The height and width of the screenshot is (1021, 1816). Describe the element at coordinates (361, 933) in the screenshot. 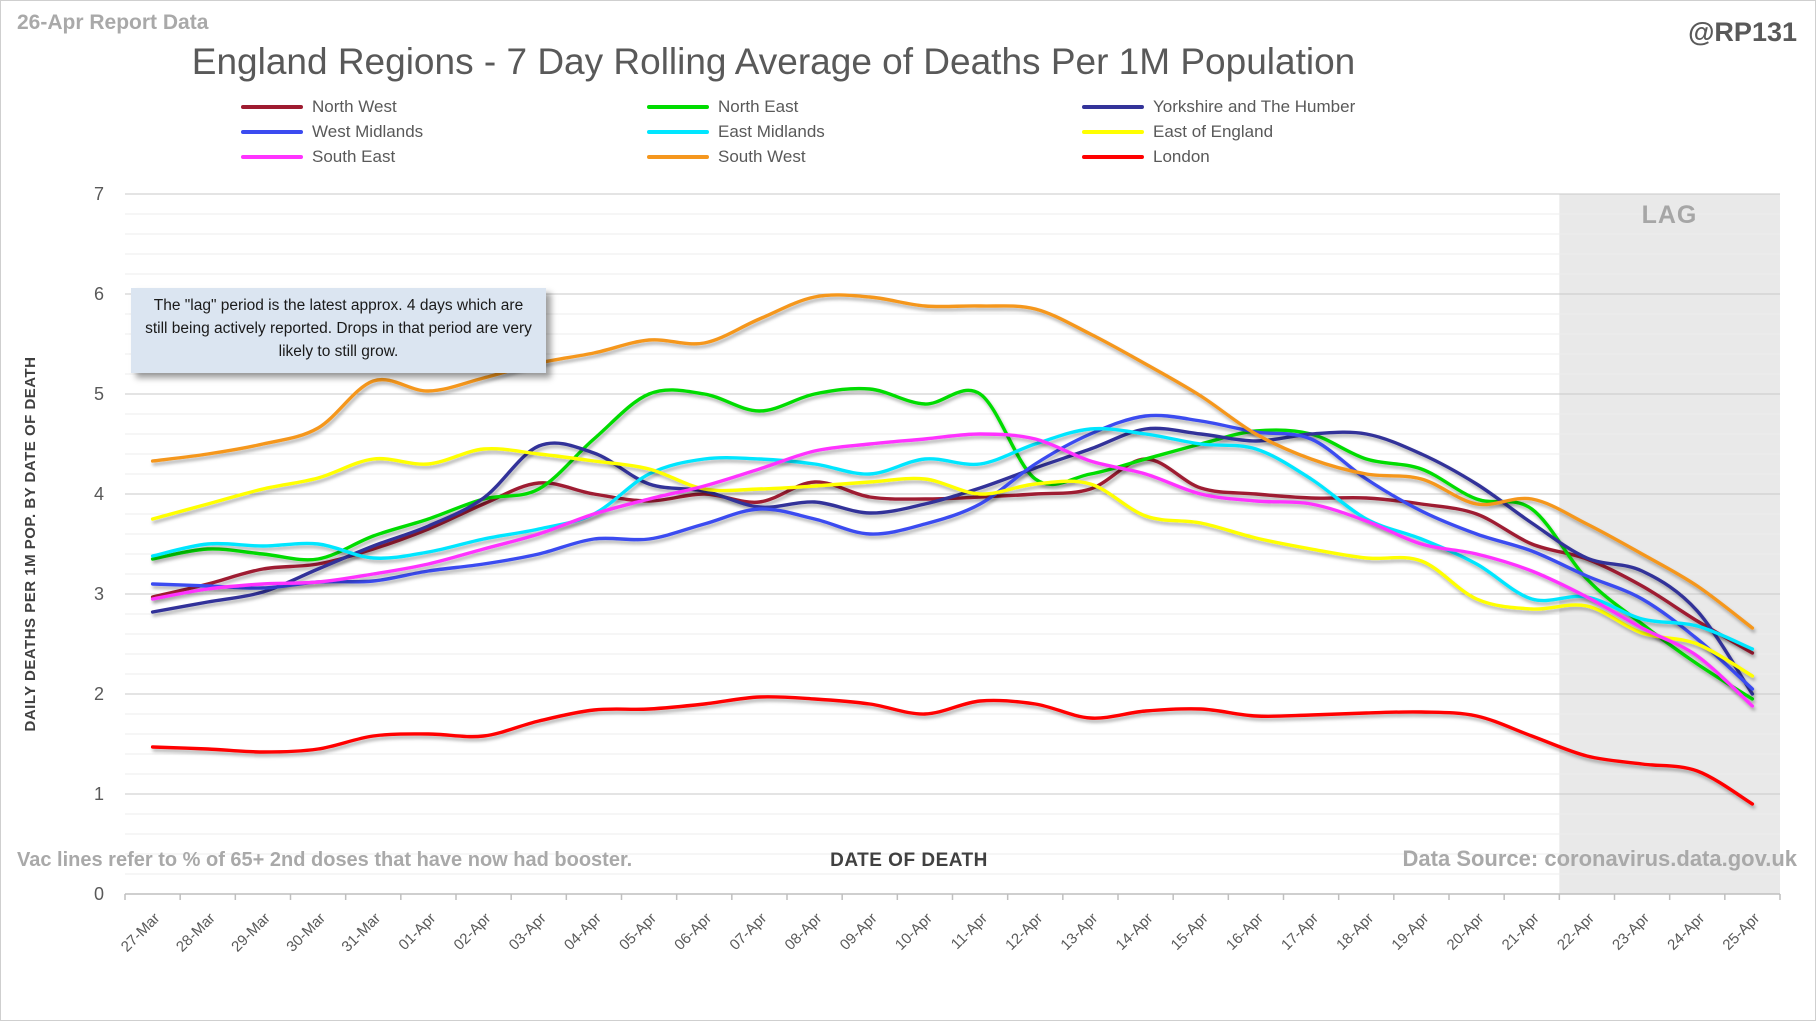

I see `x-tick-label: 31-Mar` at that location.